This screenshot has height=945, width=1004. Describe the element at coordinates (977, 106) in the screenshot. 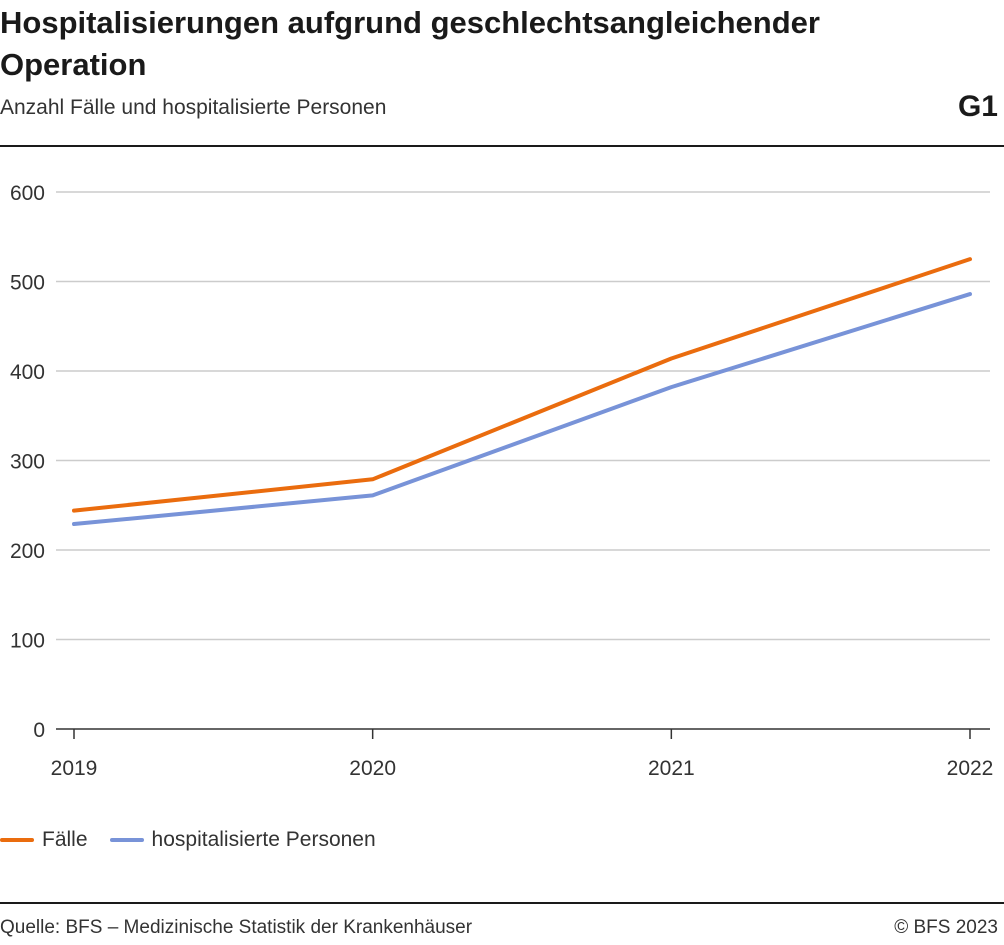

I see `figure-id: G1` at that location.